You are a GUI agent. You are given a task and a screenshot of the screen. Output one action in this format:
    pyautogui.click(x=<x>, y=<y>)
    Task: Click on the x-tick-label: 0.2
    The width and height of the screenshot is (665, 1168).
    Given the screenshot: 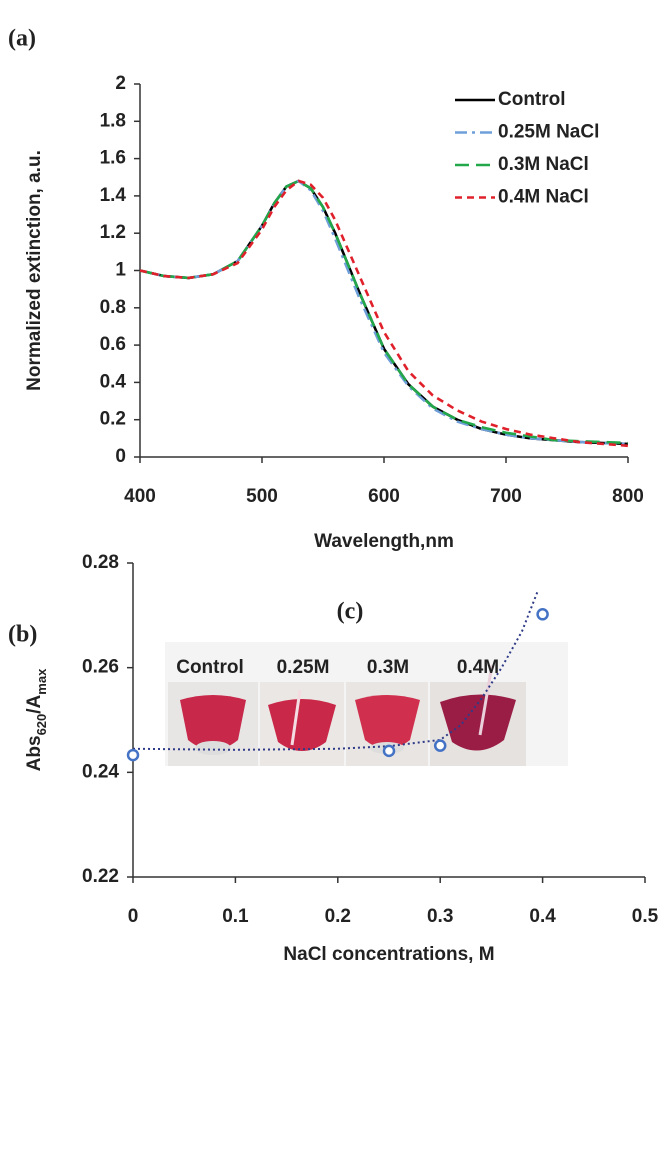 What is the action you would take?
    pyautogui.click(x=338, y=916)
    